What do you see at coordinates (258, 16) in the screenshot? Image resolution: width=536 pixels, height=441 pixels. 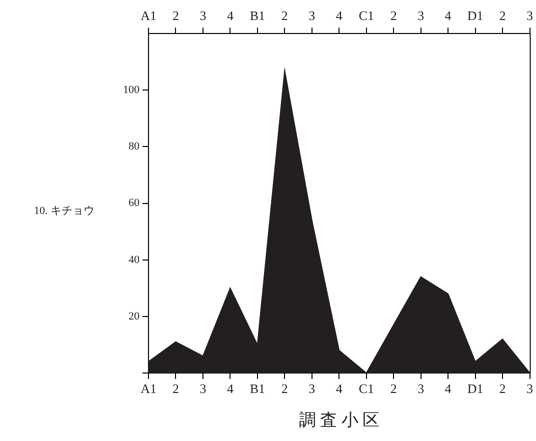 I see `category-label: B1` at bounding box center [258, 16].